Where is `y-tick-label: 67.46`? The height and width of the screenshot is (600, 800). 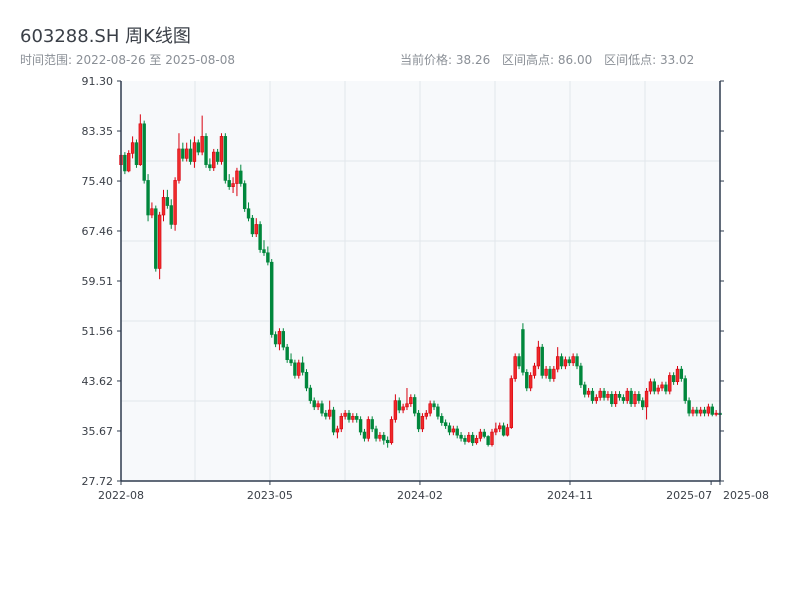 y-tick-label: 67.46 is located at coordinates (98, 231).